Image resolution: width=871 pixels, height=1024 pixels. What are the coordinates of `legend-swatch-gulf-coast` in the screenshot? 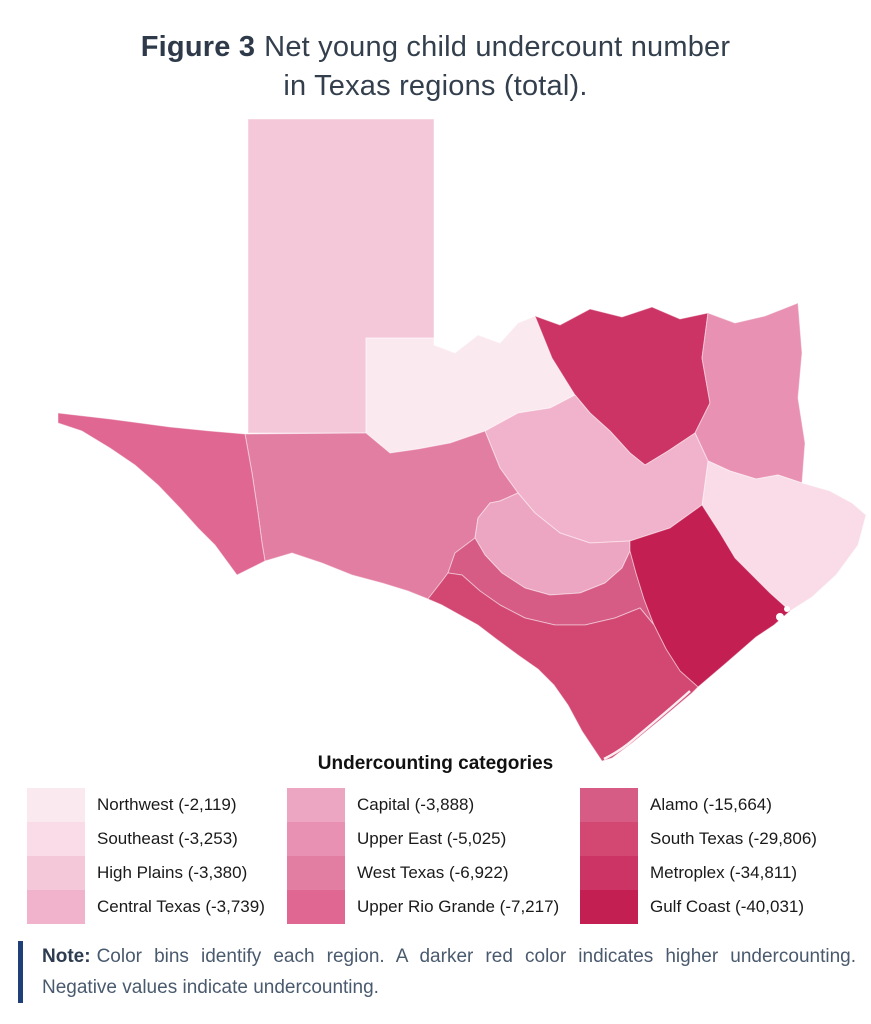 It's located at (609, 907).